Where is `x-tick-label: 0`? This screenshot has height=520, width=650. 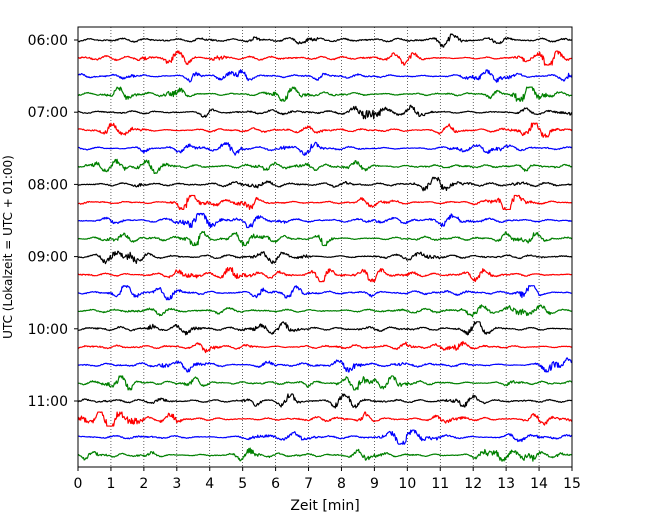 x-tick-label: 0 is located at coordinates (78, 484).